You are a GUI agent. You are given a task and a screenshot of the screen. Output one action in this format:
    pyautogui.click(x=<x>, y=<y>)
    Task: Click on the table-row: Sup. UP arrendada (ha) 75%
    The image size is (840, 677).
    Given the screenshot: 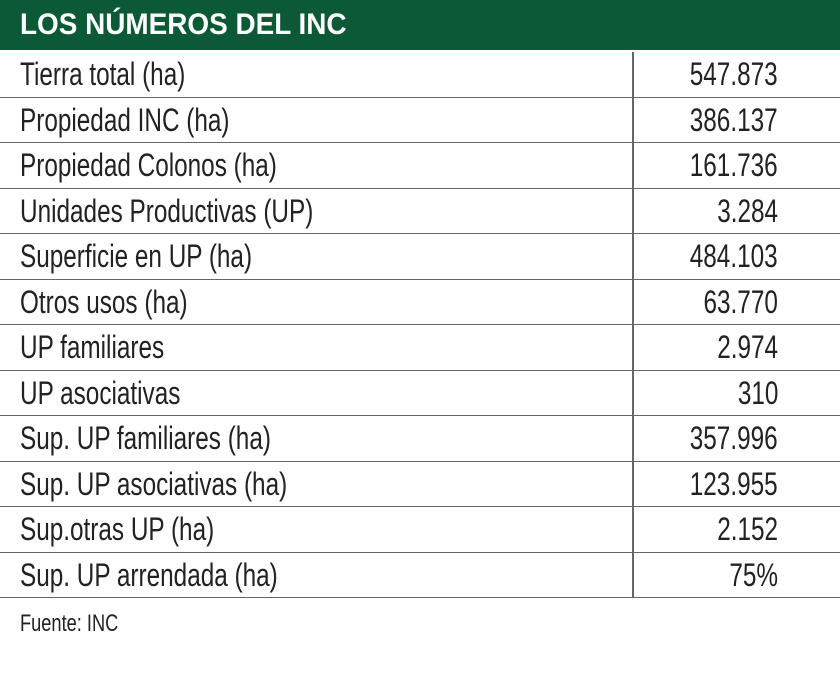 What is the action you would take?
    pyautogui.click(x=420, y=575)
    